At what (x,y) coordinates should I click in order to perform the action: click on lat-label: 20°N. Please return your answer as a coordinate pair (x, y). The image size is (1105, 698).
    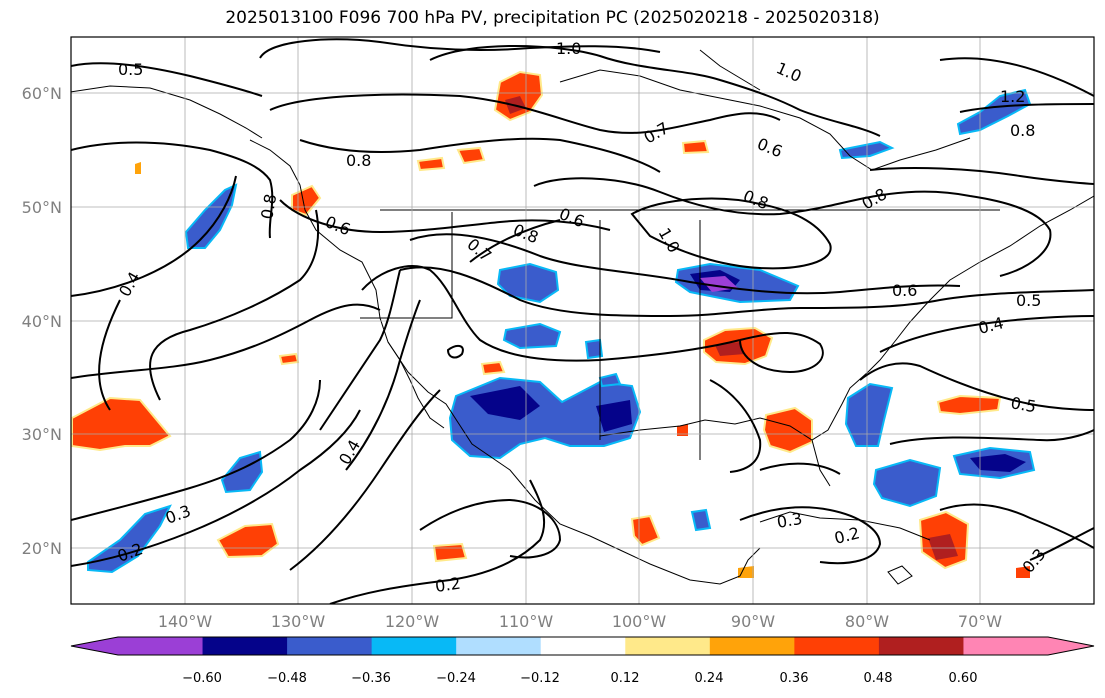
    Looking at the image, I should click on (42, 548).